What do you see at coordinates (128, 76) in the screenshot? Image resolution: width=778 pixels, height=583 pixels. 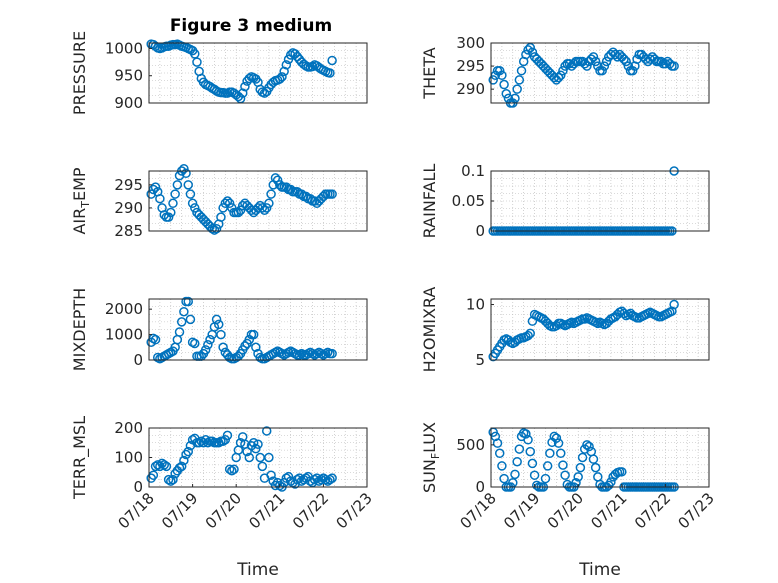 I see `y-tick-label: 950` at bounding box center [128, 76].